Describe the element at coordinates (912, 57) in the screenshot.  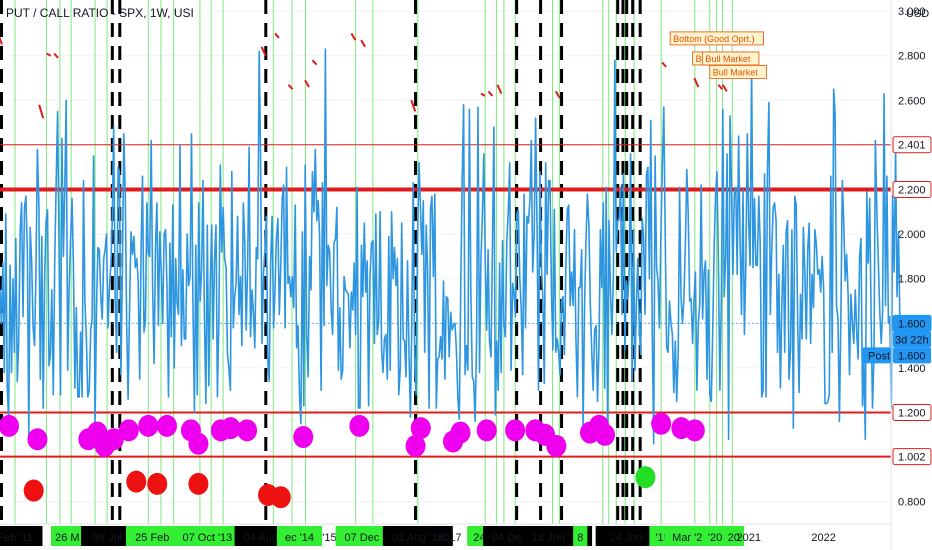
I see `y-tick-label: 2.800` at that location.